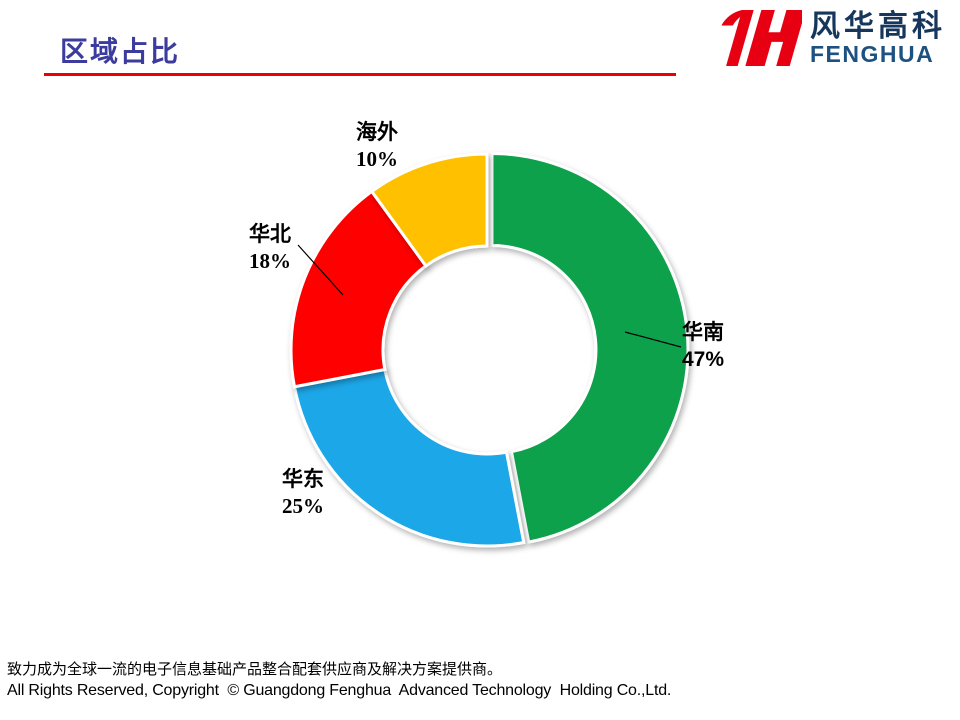 The image size is (960, 720). What do you see at coordinates (303, 493) in the screenshot?
I see `chart-label-east: 华东 25%` at bounding box center [303, 493].